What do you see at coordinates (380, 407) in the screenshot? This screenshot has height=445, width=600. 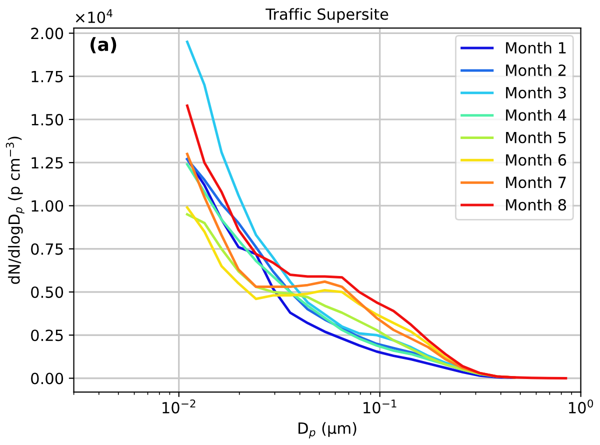 I see `x-tick-label: 10$^{−1}$` at bounding box center [380, 407].